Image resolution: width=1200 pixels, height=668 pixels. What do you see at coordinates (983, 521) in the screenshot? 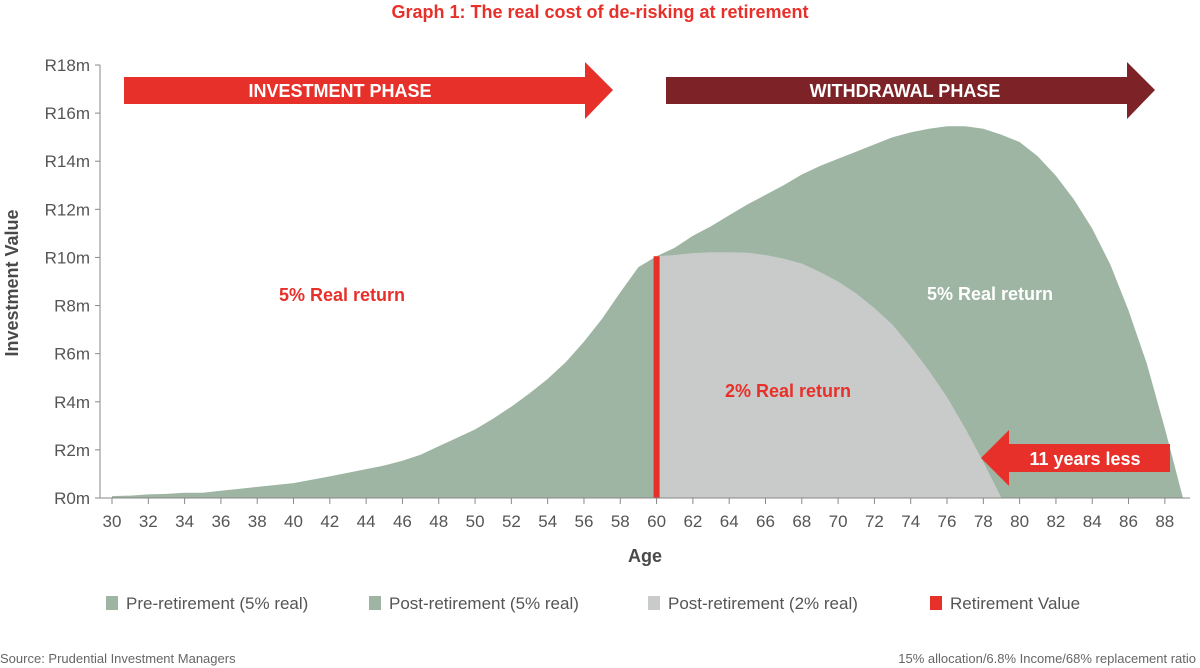
I see `x-tick-label: 78` at bounding box center [983, 521].